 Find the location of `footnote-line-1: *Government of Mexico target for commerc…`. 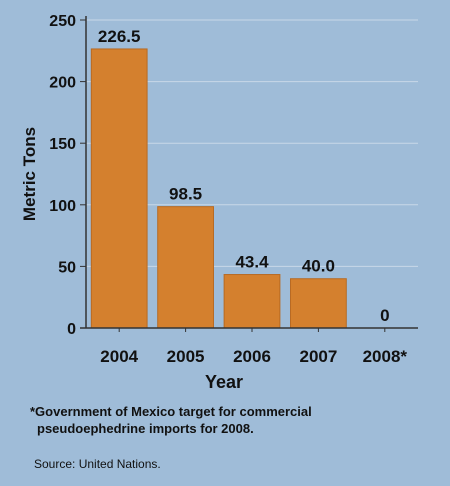

footnote-line-1: *Government of Mexico target for commerc… is located at coordinates (171, 411).